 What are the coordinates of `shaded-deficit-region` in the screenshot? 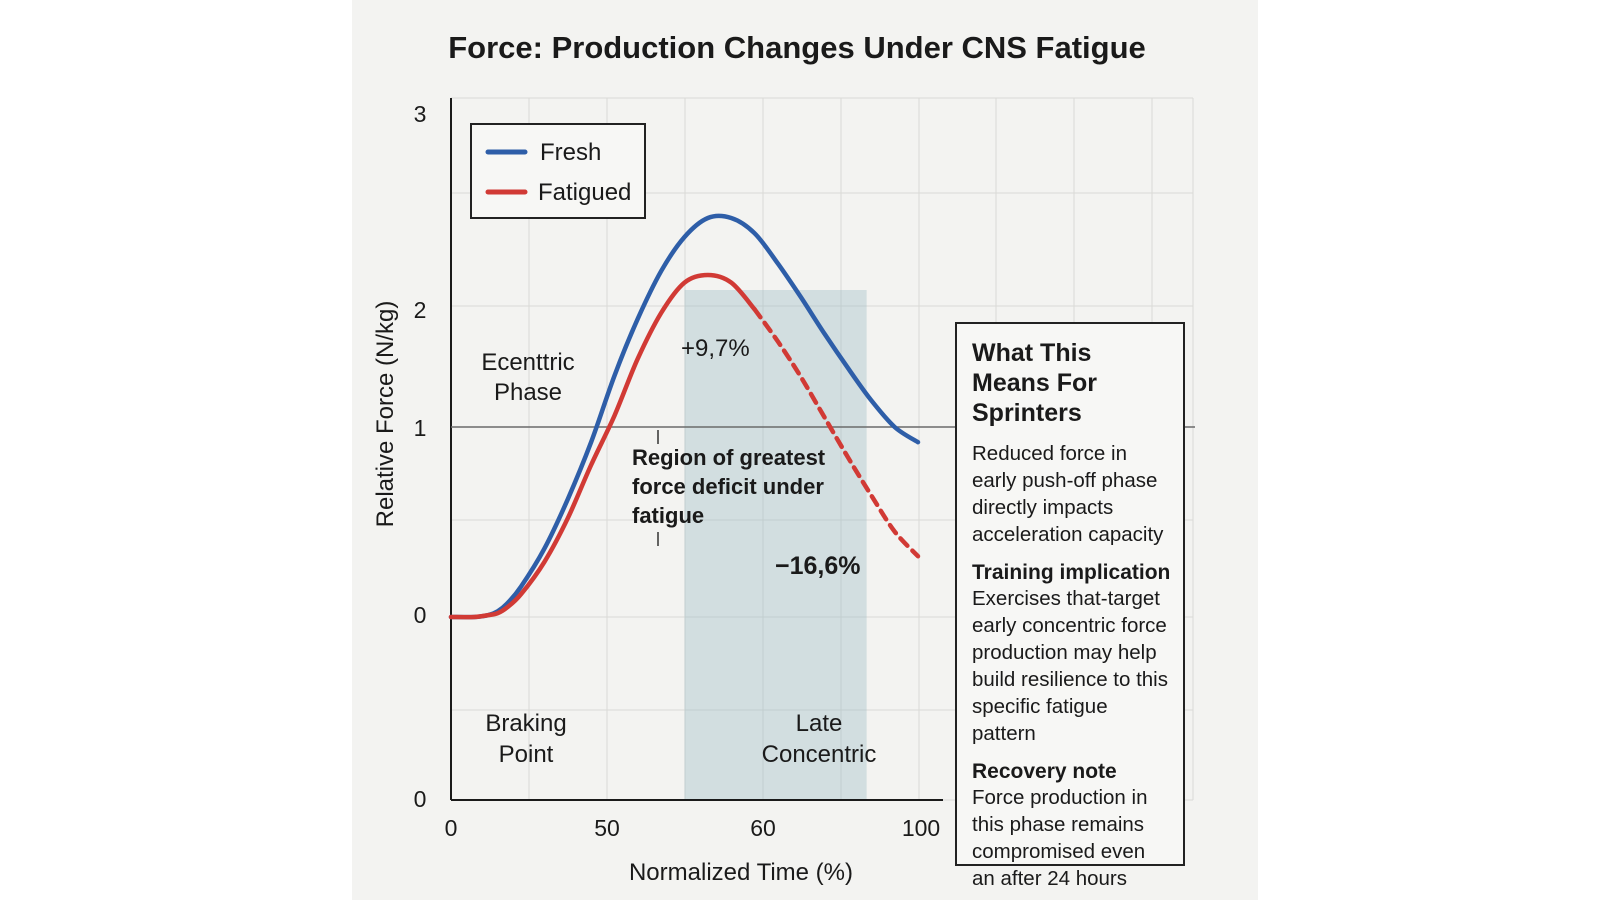 It's located at (775, 545).